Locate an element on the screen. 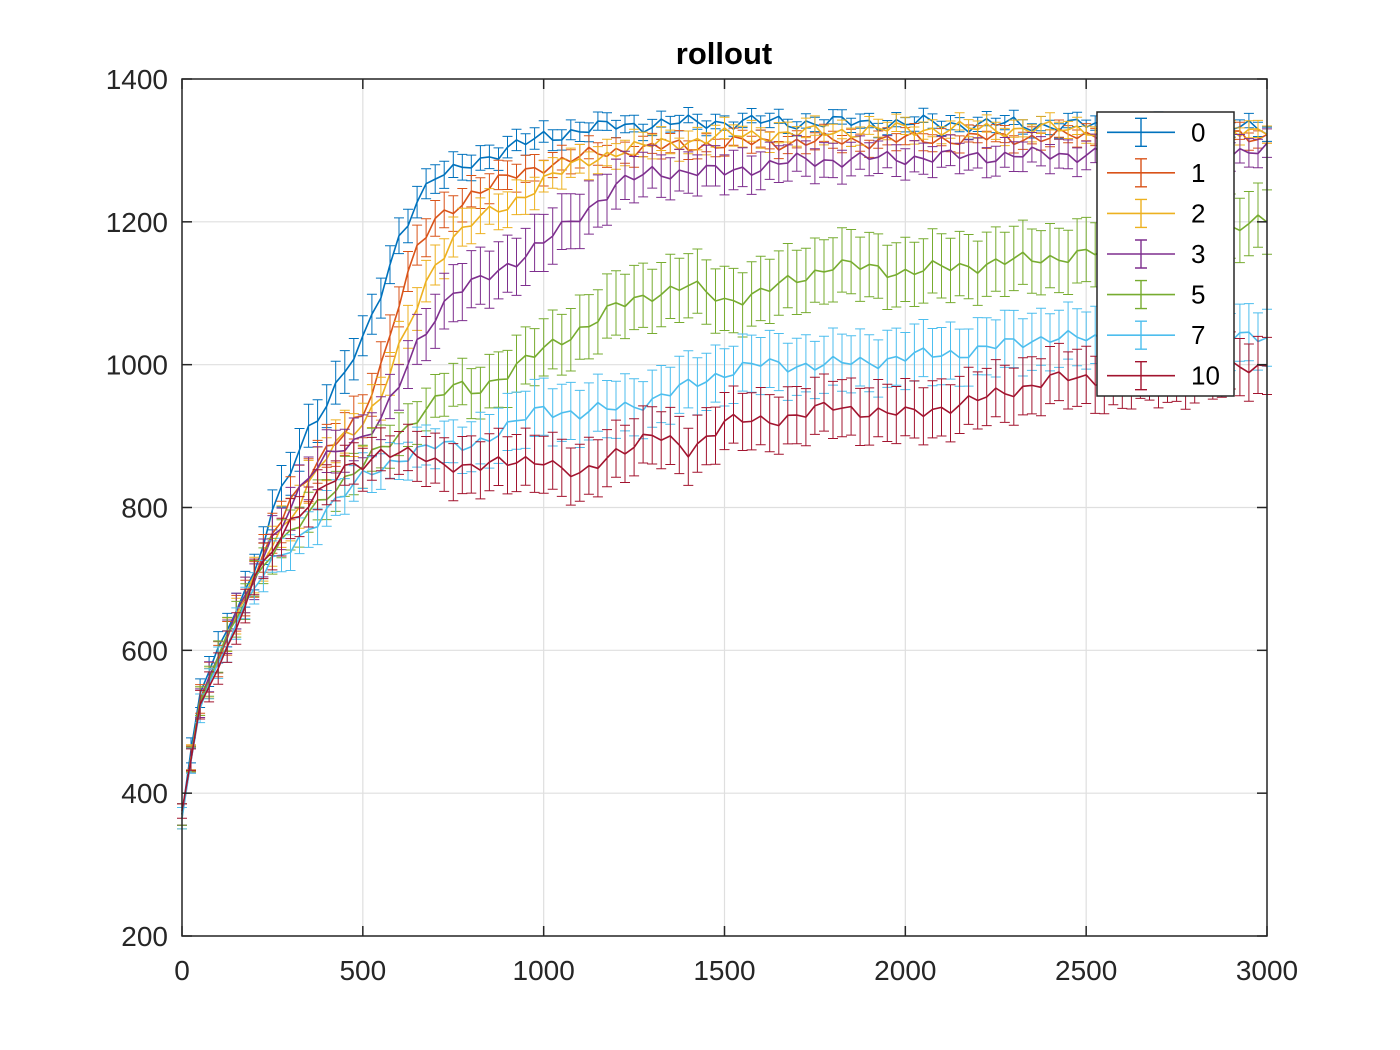  y-tick-label: 200 is located at coordinates (144, 936).